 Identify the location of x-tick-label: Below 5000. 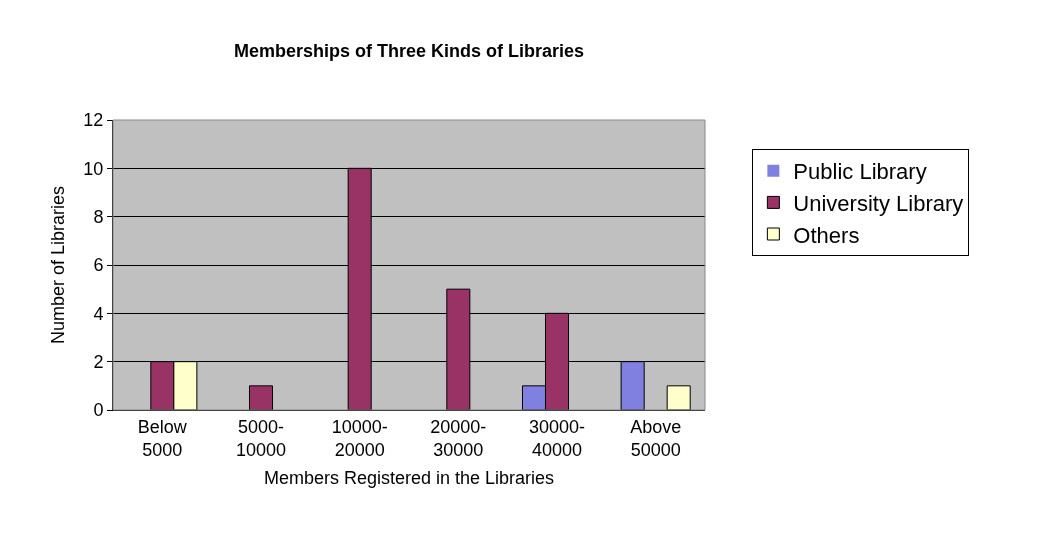
(162, 438).